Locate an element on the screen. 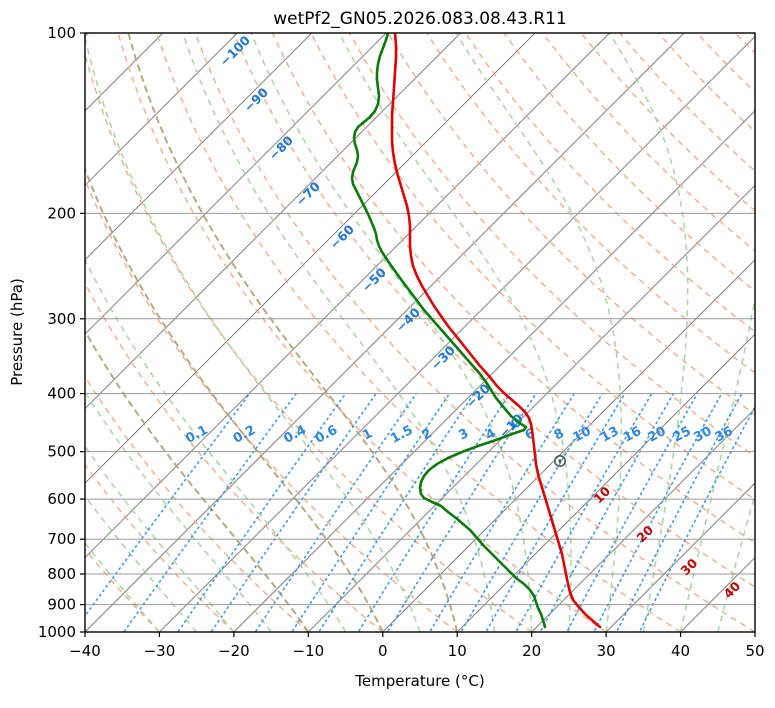 The width and height of the screenshot is (775, 708). y-axis-label: Pressure (hPa) is located at coordinates (17, 332).